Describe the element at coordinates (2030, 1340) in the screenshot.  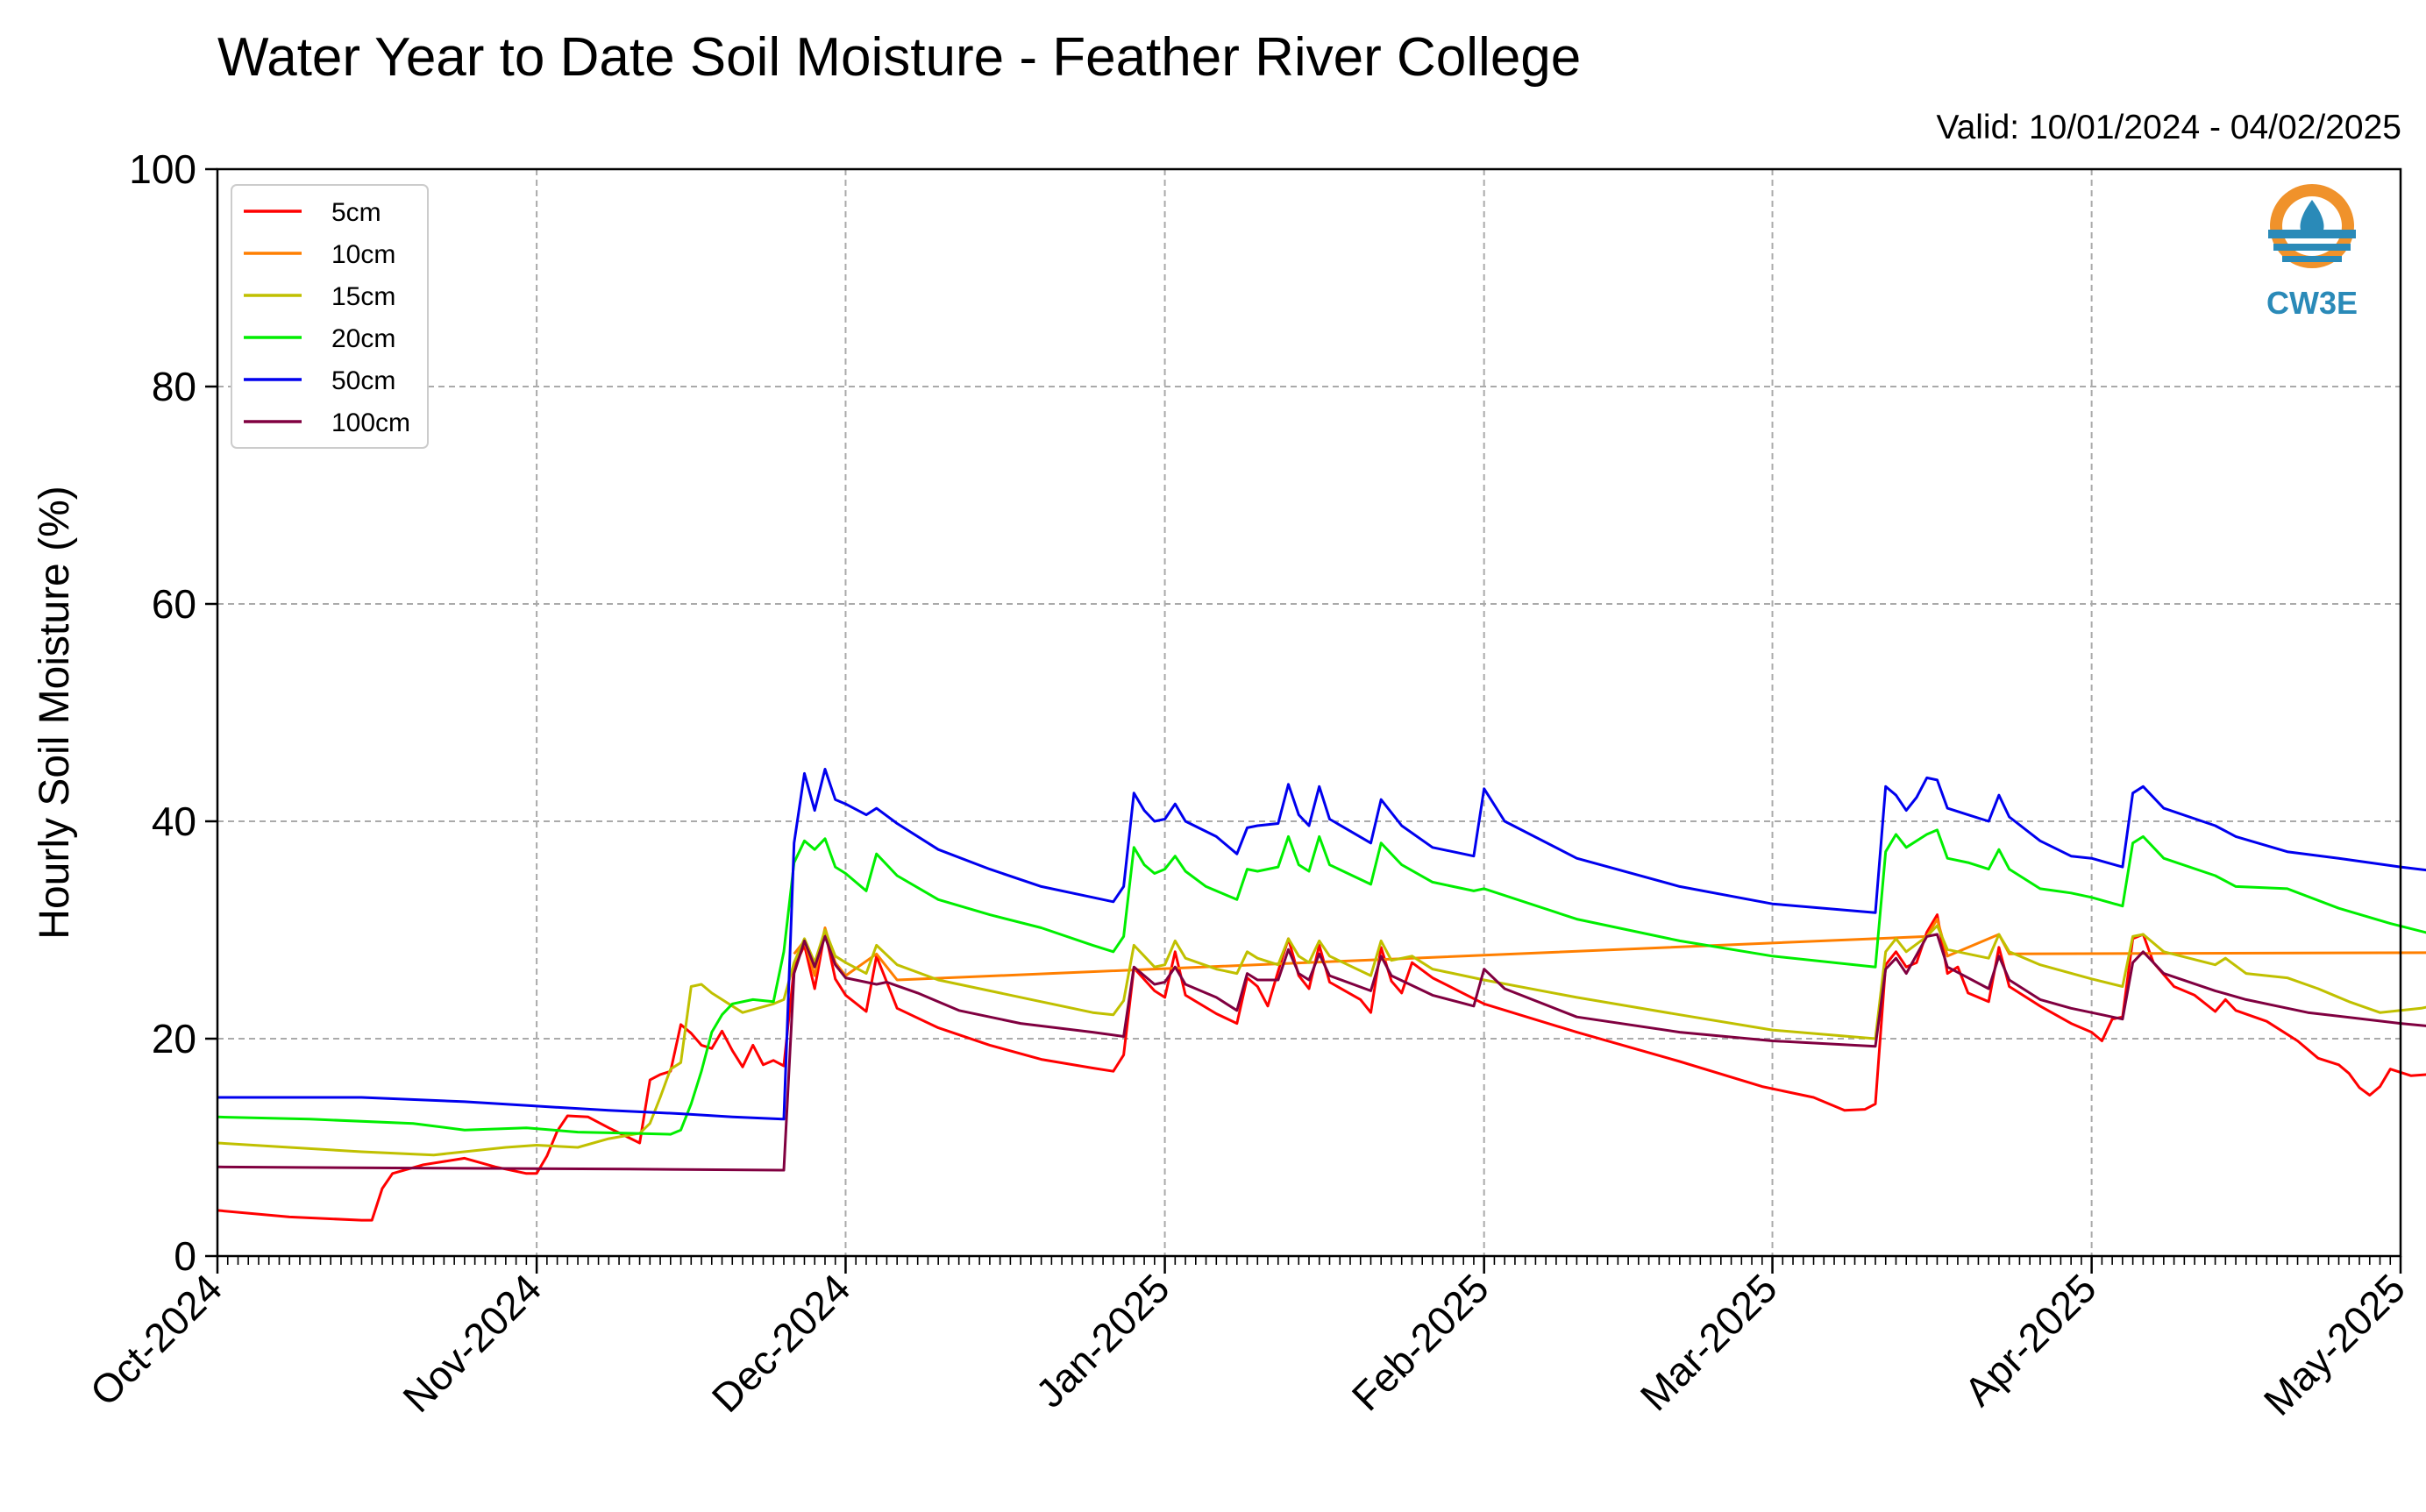
I see `x-tick-label: Apr-2025` at that location.